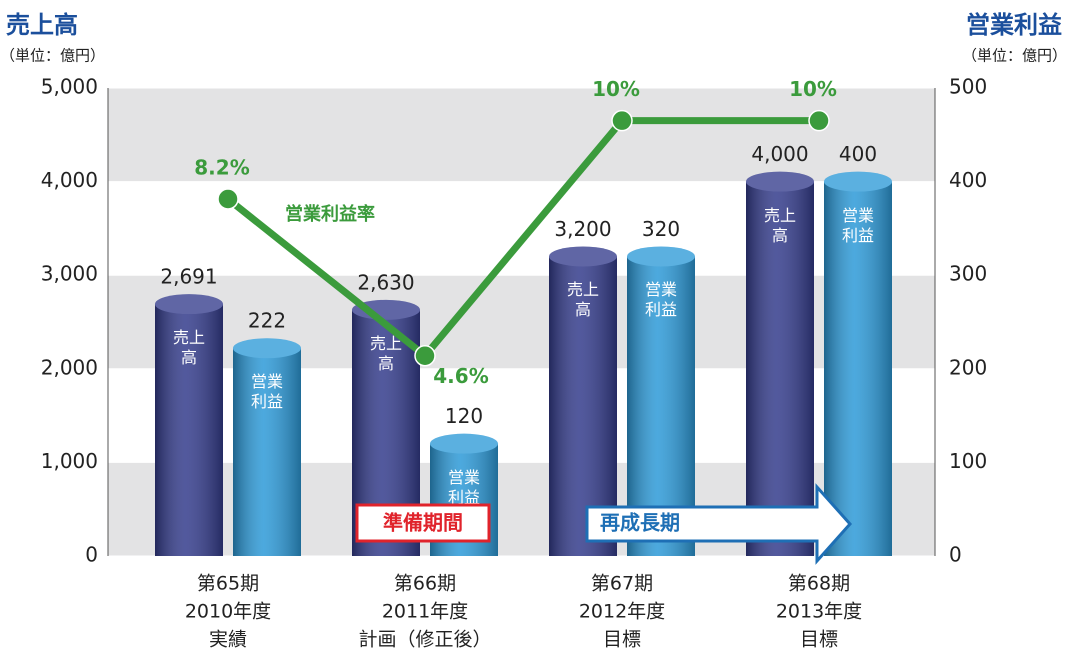 The image size is (1067, 657). What do you see at coordinates (69, 180) in the screenshot?
I see `y-tick-label: 4,000` at bounding box center [69, 180].